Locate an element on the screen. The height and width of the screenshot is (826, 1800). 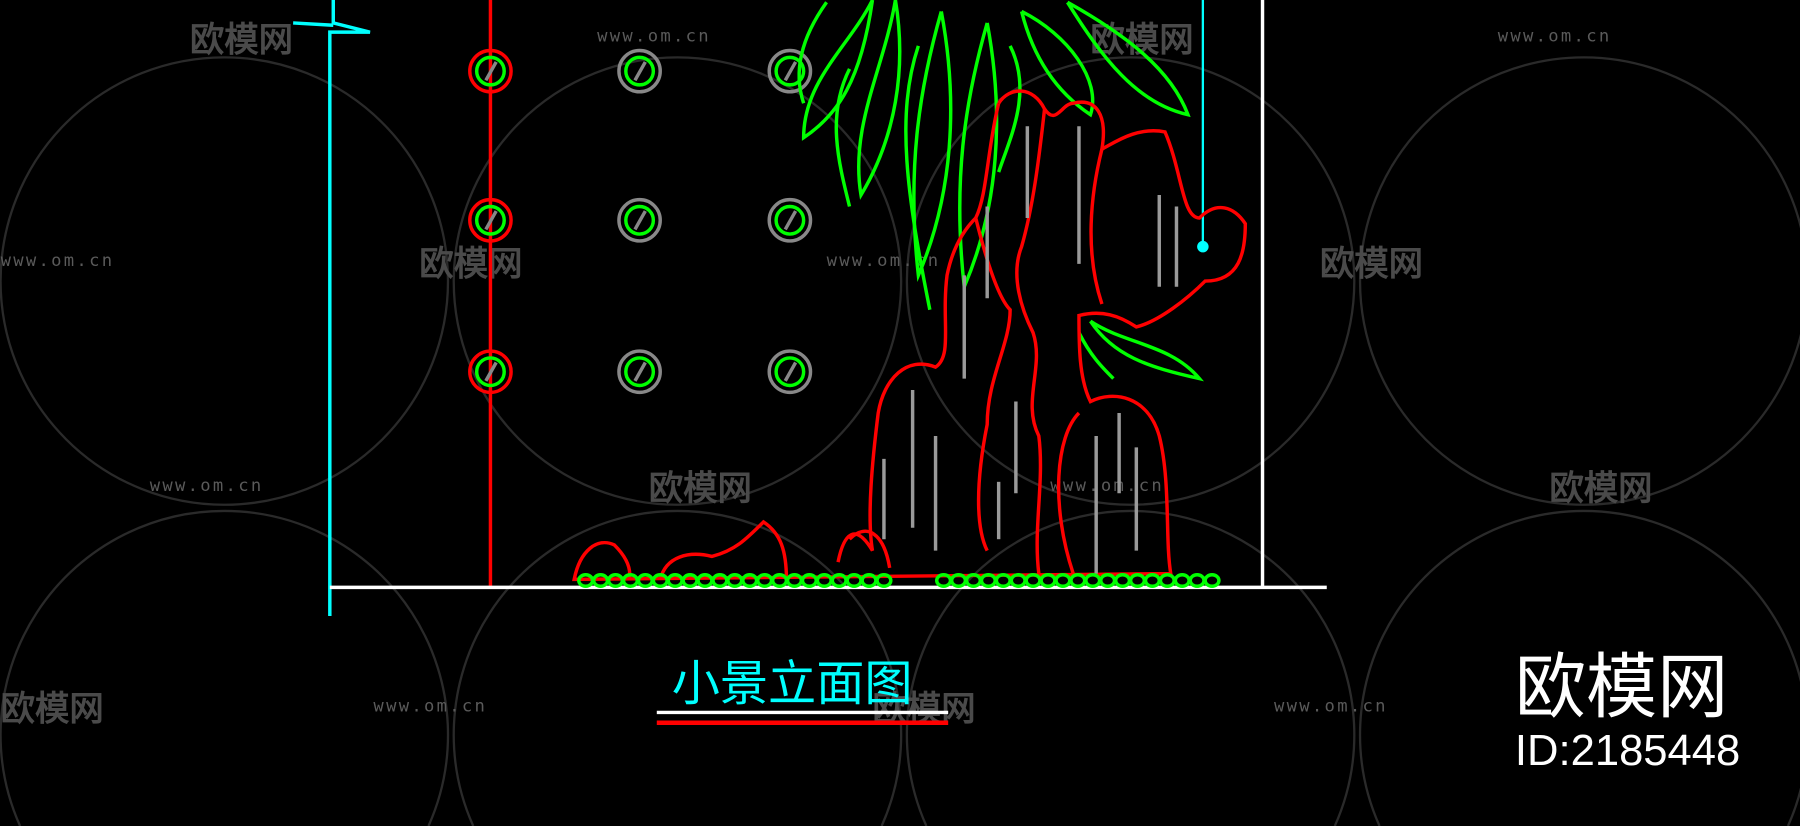
drawing-title: 小景立面图 is located at coordinates (792, 684).